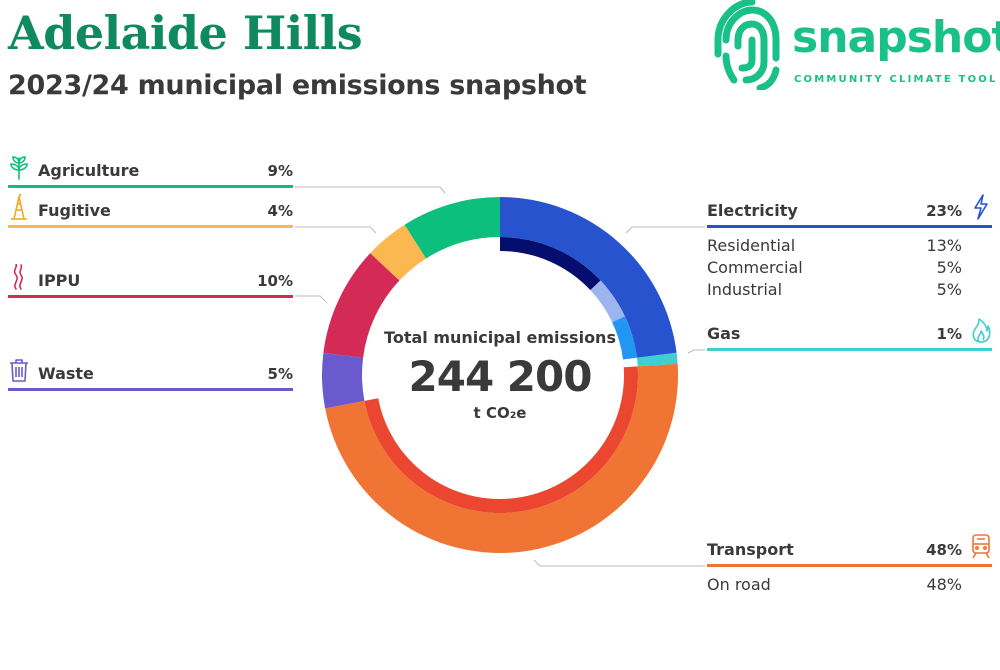 The height and width of the screenshot is (670, 1000). What do you see at coordinates (834, 584) in the screenshot?
I see `sub-on-road: On road 48%` at bounding box center [834, 584].